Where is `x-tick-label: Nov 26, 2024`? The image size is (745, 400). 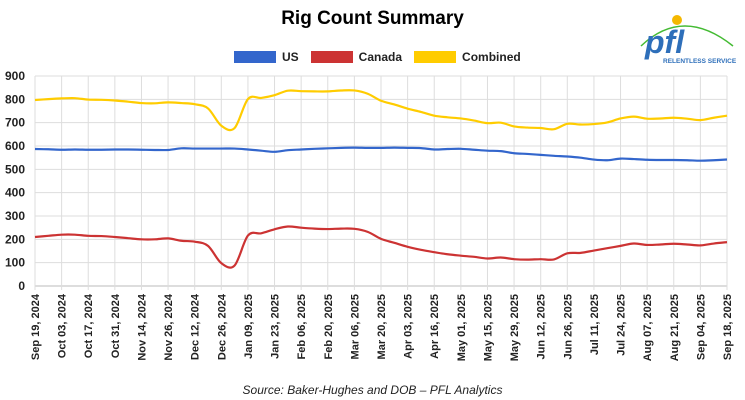 x-tick-label: Nov 26, 2024 is located at coordinates (169, 327).